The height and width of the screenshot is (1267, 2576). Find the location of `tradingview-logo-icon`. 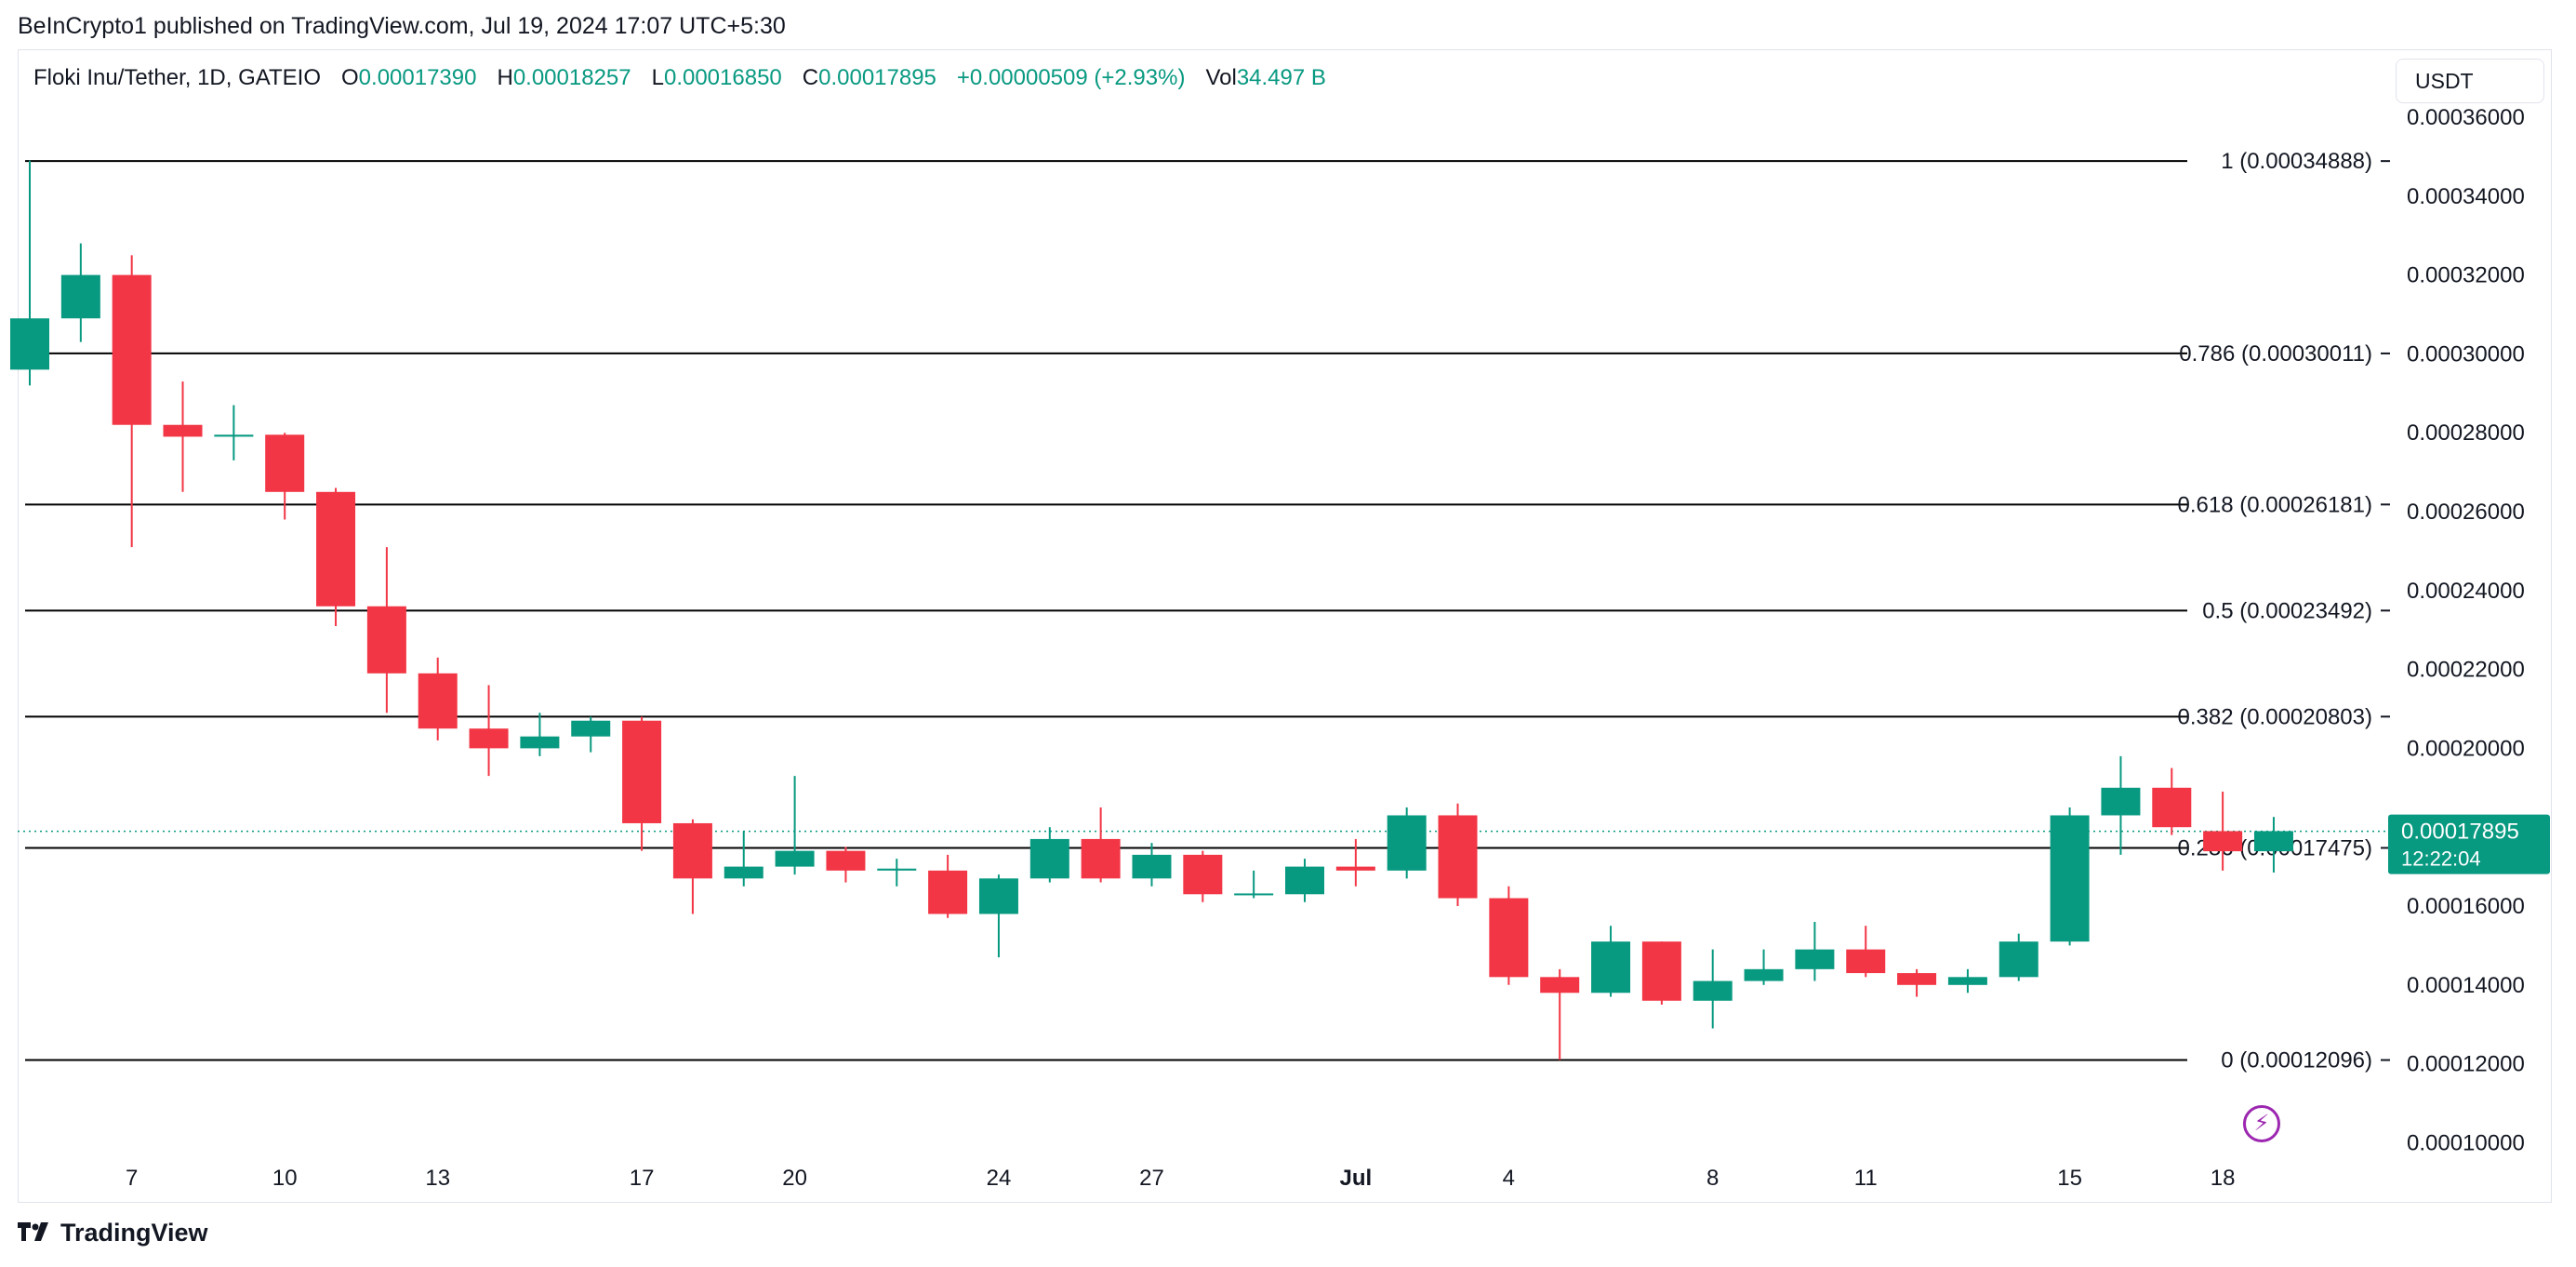

tradingview-logo-icon is located at coordinates (36, 1232).